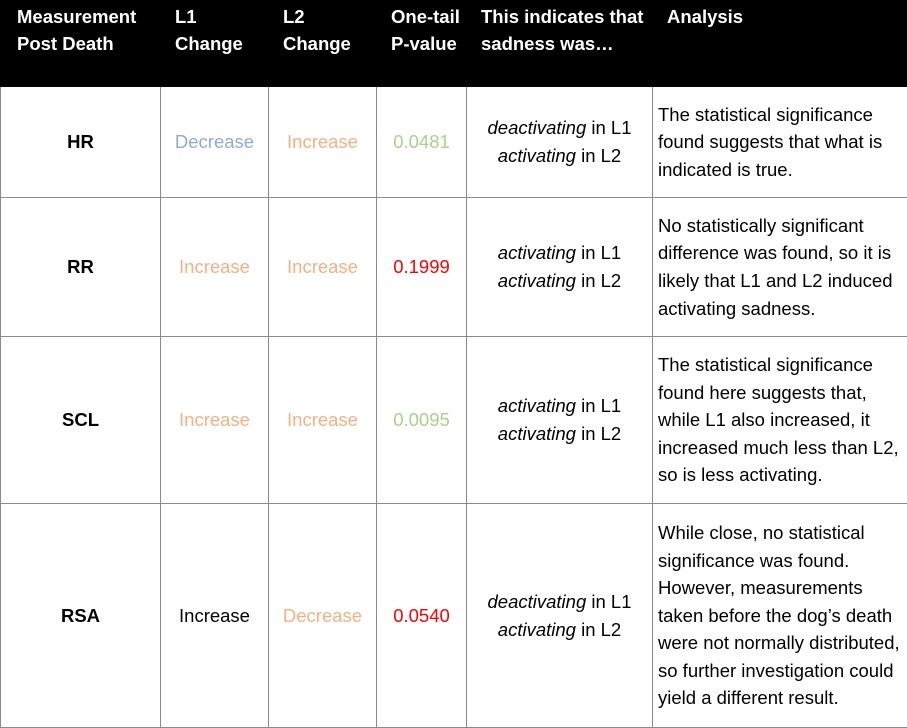  Describe the element at coordinates (215, 142) in the screenshot. I see `l1-change-cell: Decrease` at that location.